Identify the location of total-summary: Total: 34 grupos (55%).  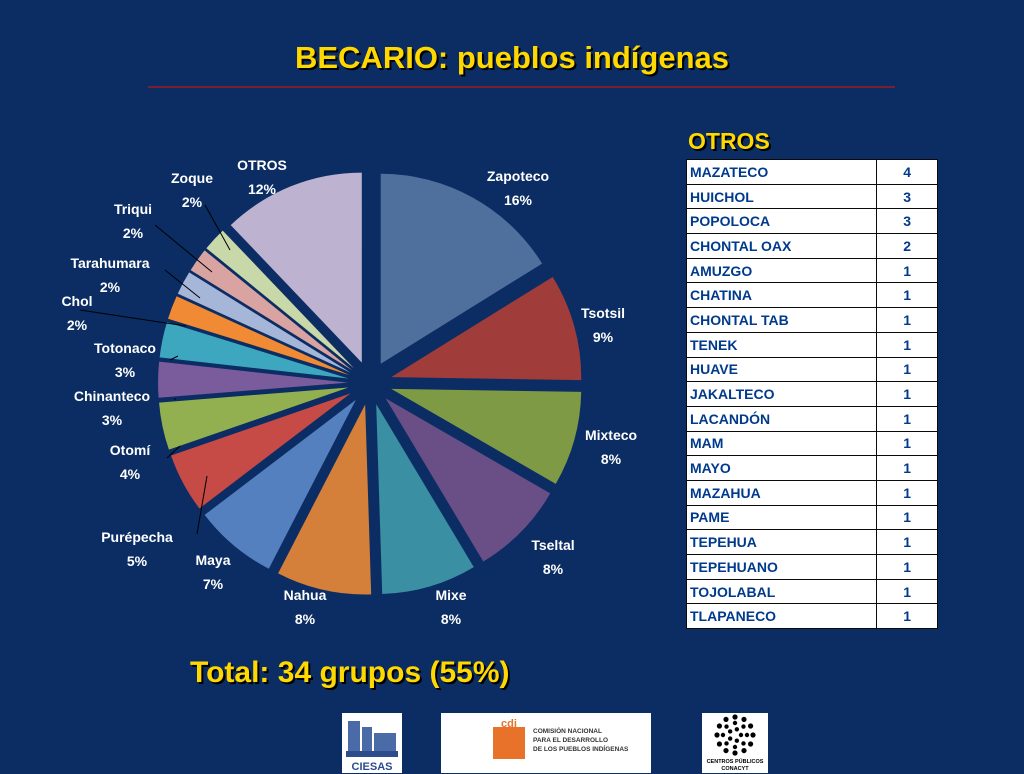
(350, 672).